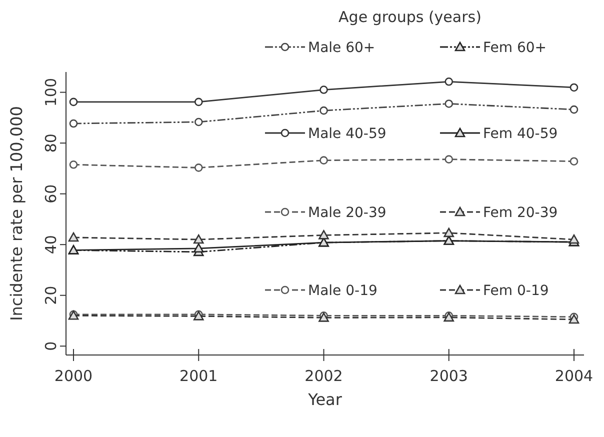  What do you see at coordinates (516, 291) in the screenshot?
I see `legend-label: Fem 0-19` at bounding box center [516, 291].